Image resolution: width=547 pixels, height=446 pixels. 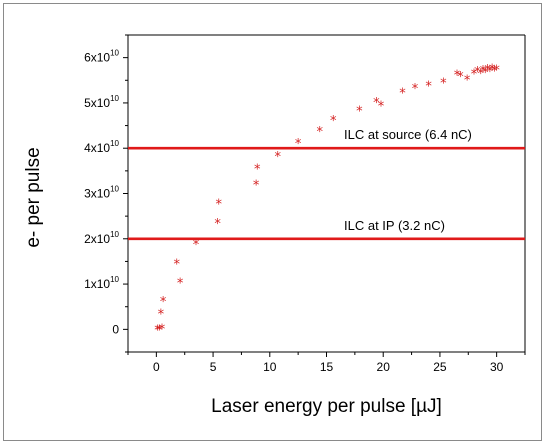 I want to click on y-tick-label: 1x10¹⁰, so click(x=101, y=283).